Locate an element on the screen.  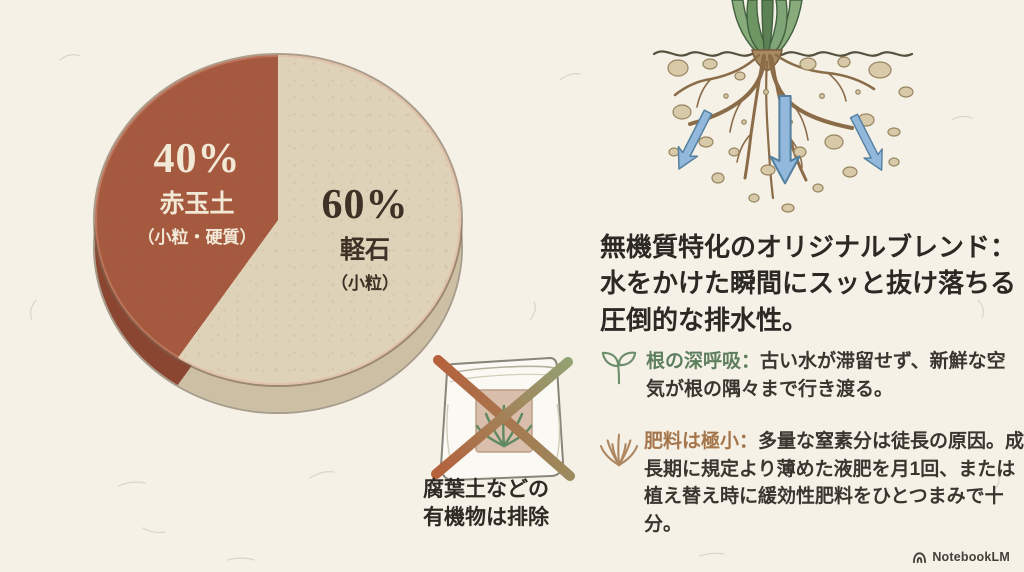
notebooklm-watermark: NotebookLM is located at coordinates (961, 557).